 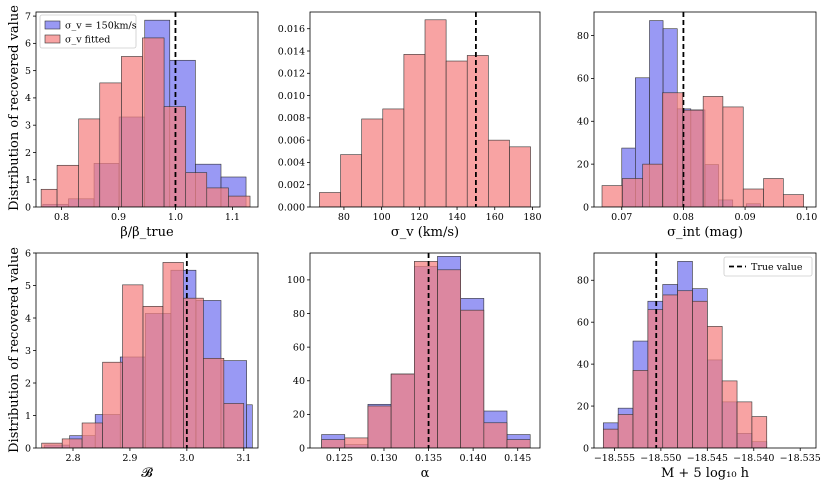 What do you see at coordinates (291, 140) in the screenshot?
I see `ytick-label-sigma_v-3: 0.006` at bounding box center [291, 140].